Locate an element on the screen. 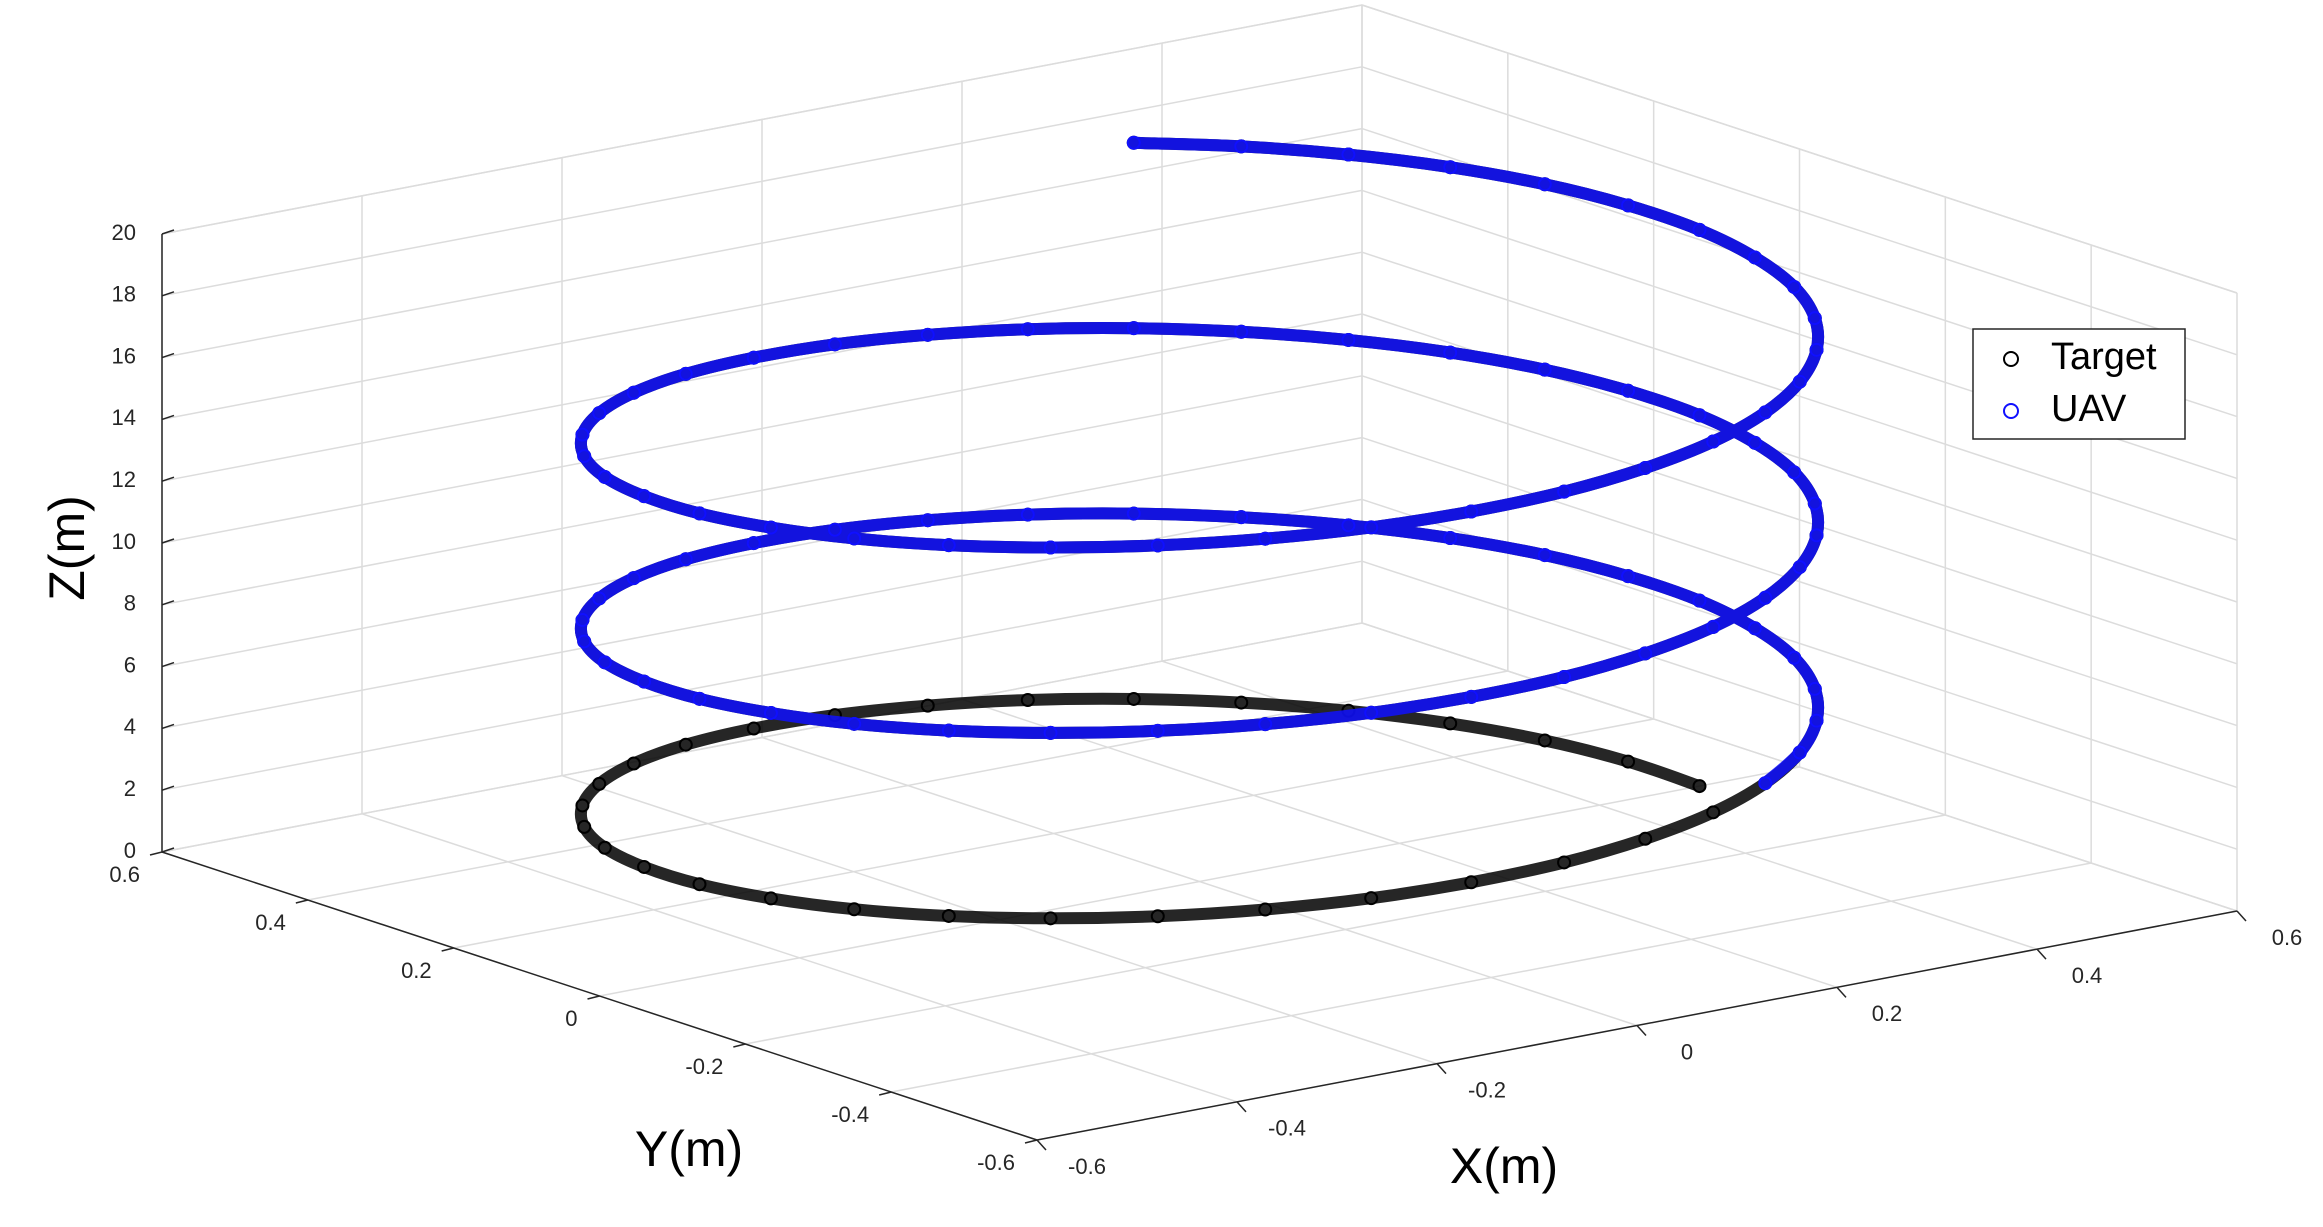  z-tick-label: 14 is located at coordinates (124, 417).